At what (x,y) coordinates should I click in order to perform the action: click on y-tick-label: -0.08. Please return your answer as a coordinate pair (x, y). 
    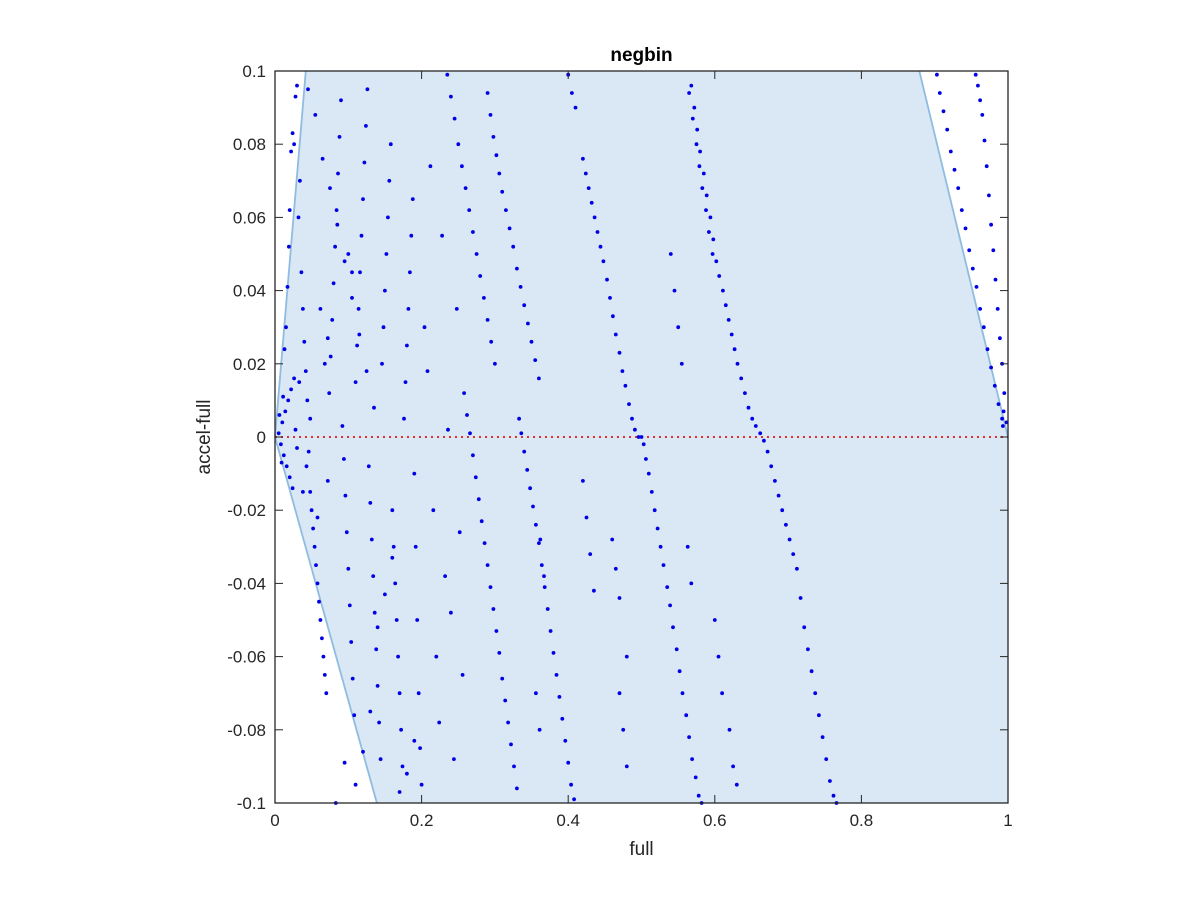
    Looking at the image, I should click on (246, 730).